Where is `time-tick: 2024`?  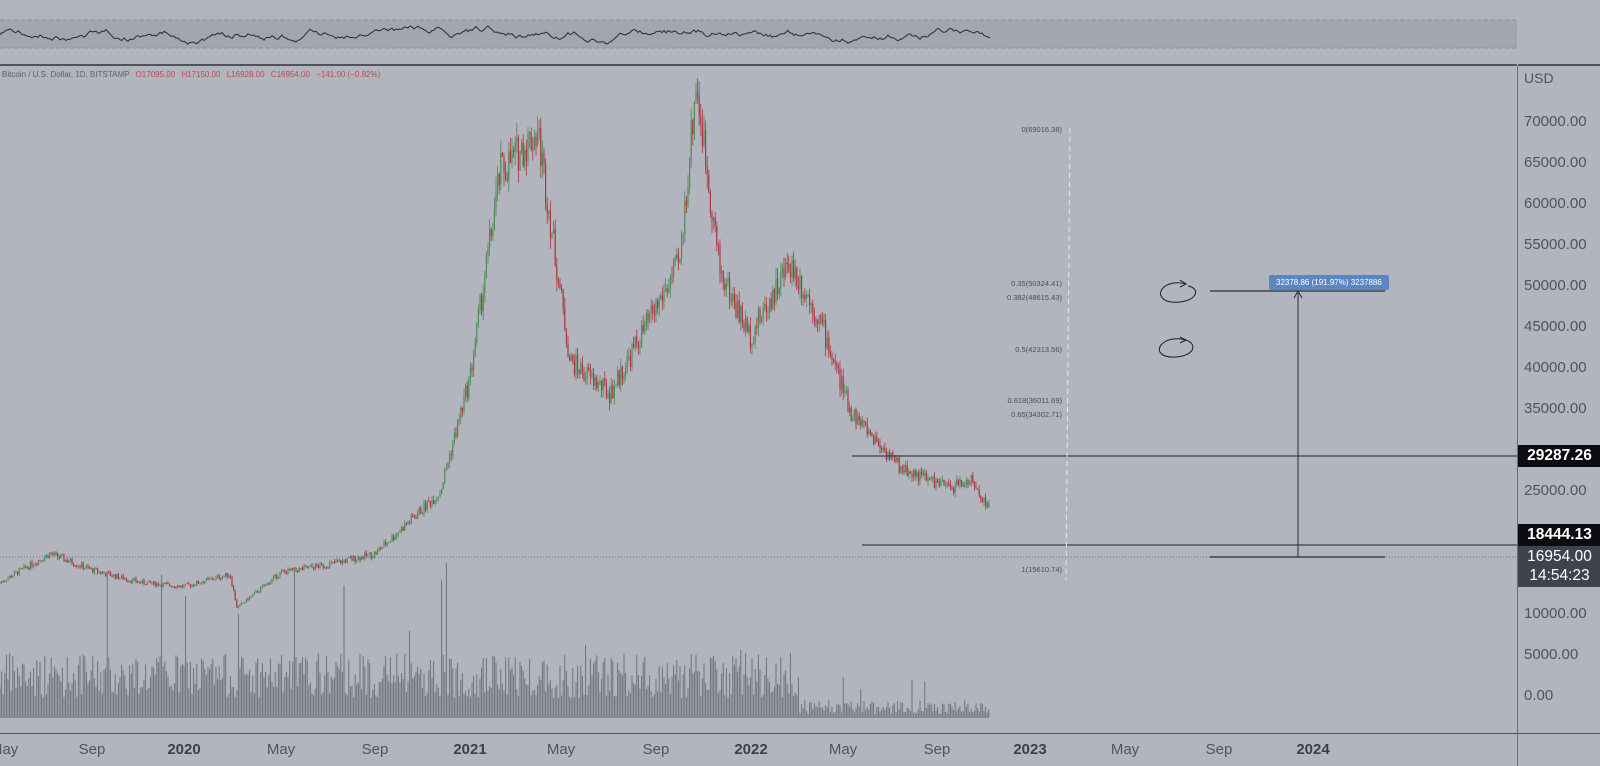 time-tick: 2024 is located at coordinates (1313, 749).